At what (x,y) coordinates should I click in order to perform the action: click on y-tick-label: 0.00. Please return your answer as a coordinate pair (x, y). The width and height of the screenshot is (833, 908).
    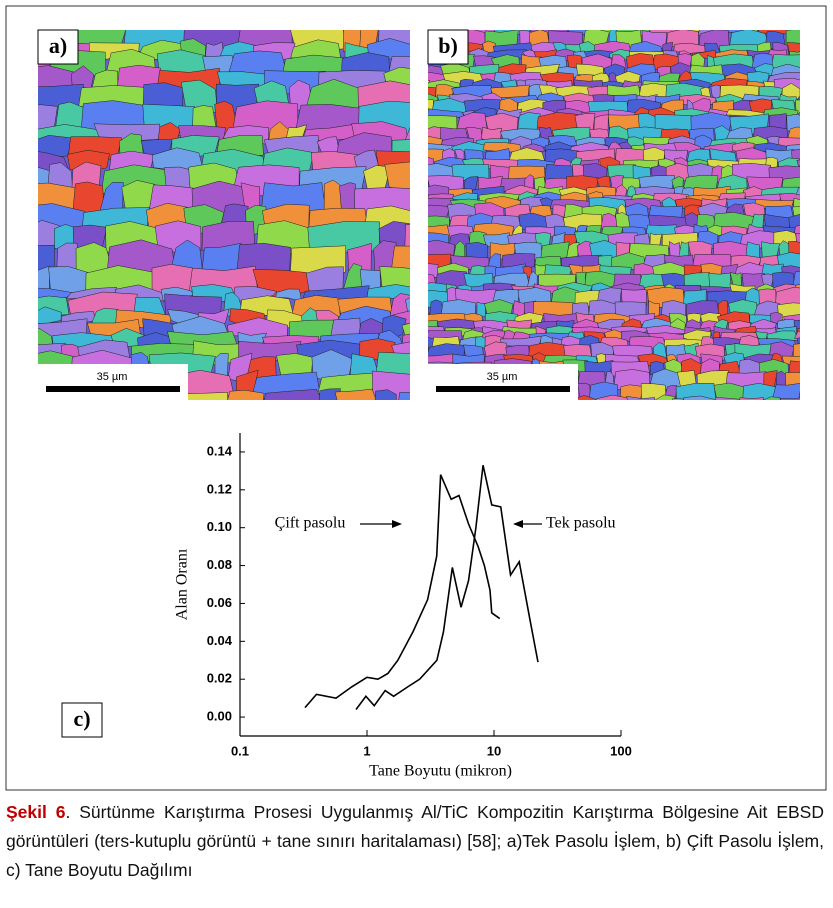
    Looking at the image, I should click on (219, 716).